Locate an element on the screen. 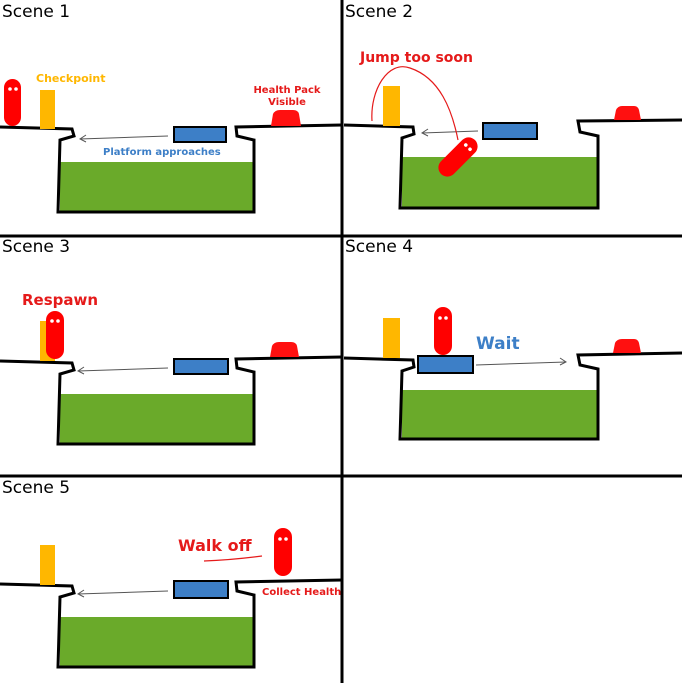  jump-trajectory is located at coordinates (415, 103).